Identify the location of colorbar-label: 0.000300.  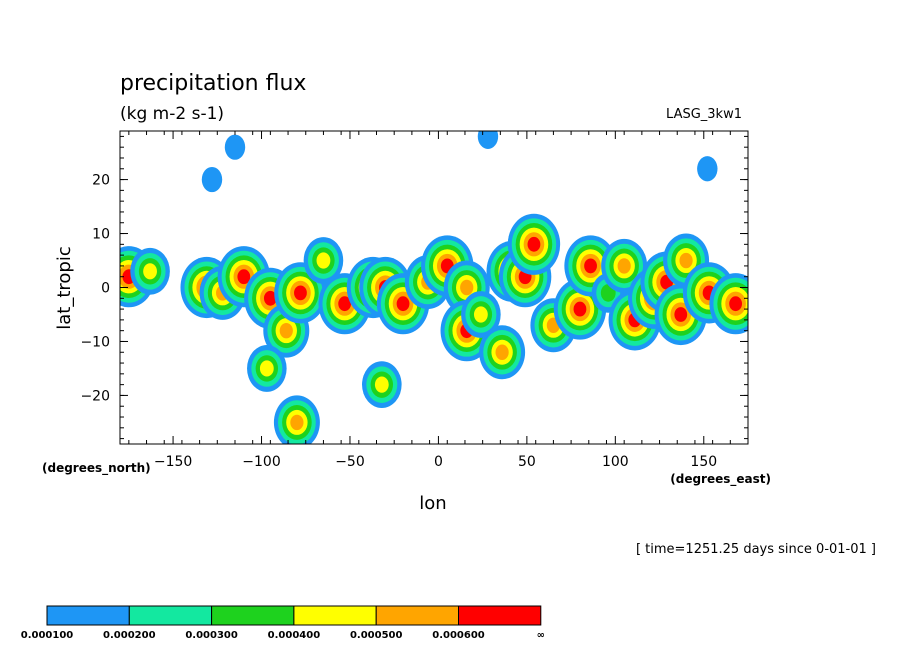
(211, 635).